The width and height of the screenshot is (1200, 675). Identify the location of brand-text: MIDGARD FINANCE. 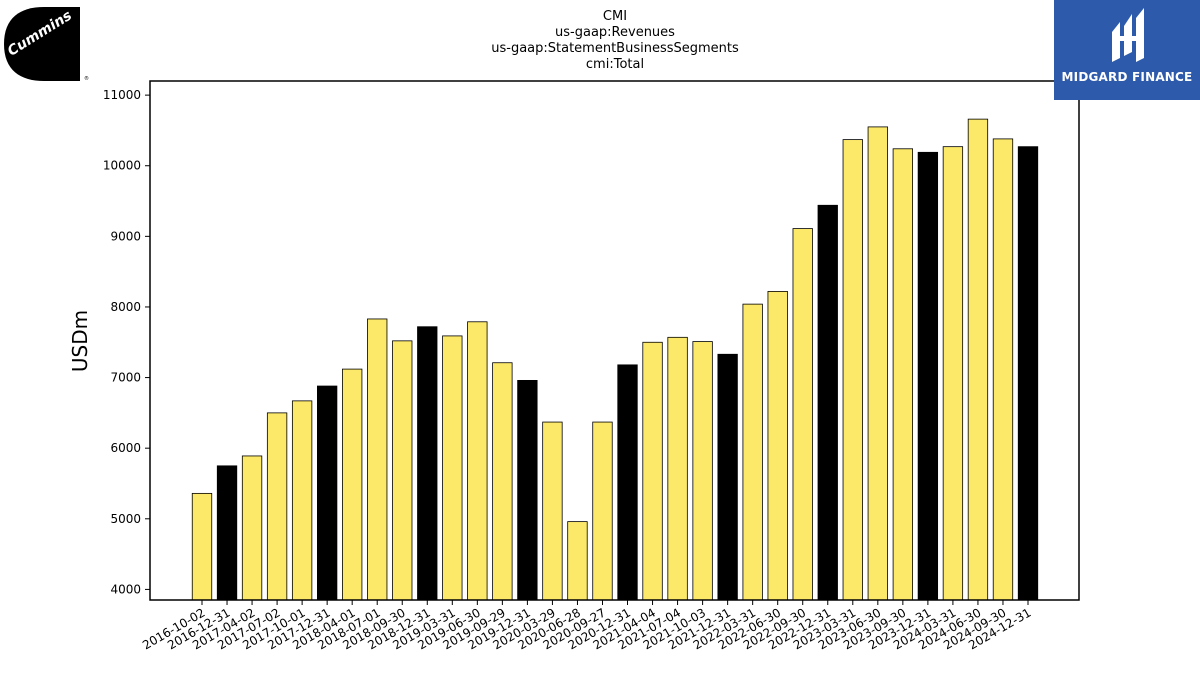
(1127, 77).